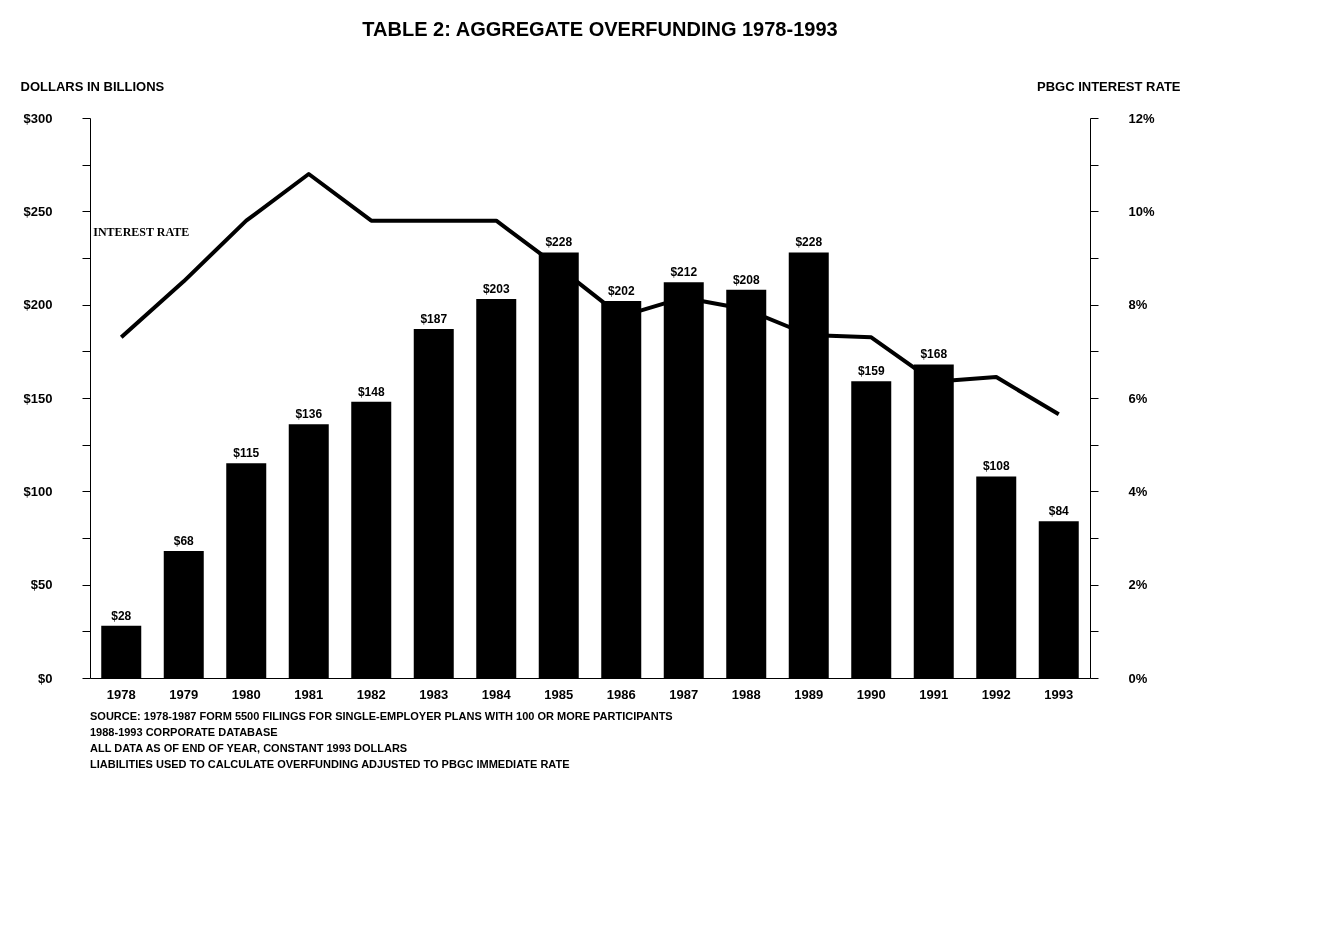  What do you see at coordinates (121, 694) in the screenshot?
I see `x-tick-label: 1978` at bounding box center [121, 694].